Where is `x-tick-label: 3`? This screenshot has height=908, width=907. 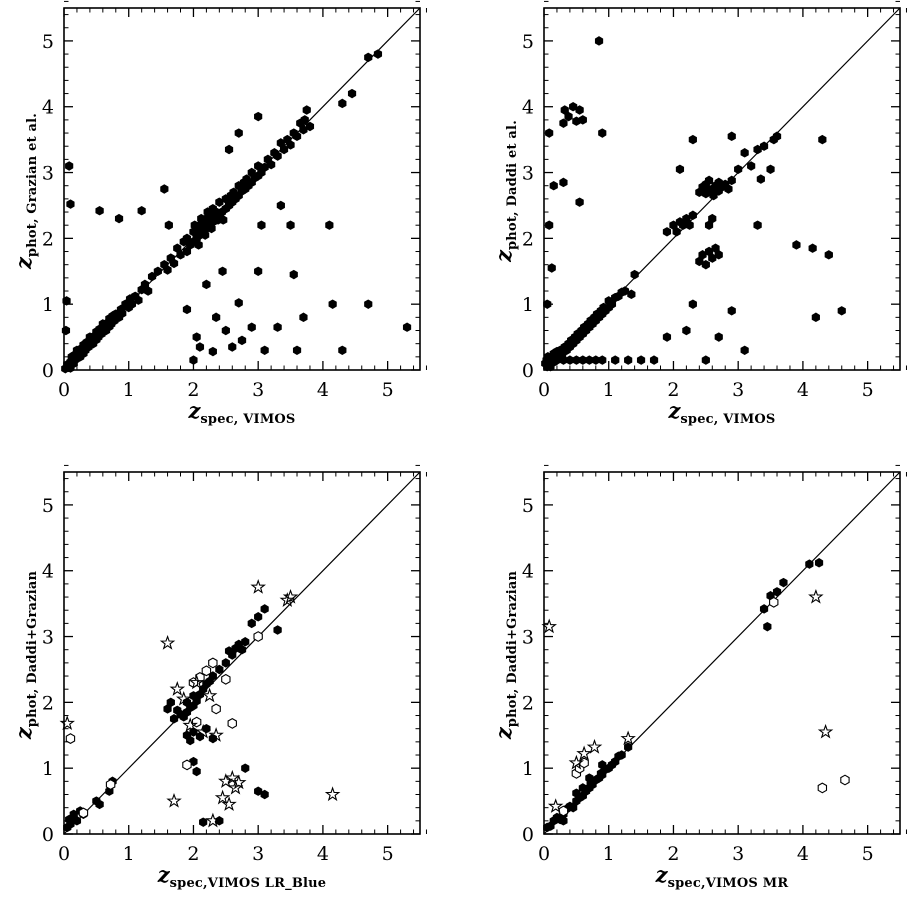
x-tick-label: 3 is located at coordinates (738, 390).